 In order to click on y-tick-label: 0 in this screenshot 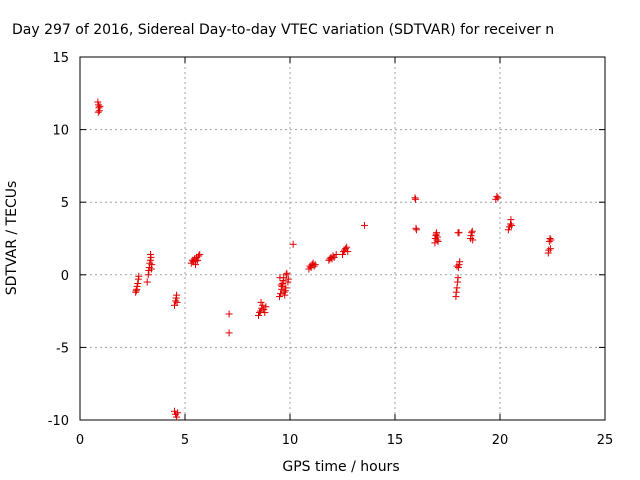, I will do `click(65, 276)`.